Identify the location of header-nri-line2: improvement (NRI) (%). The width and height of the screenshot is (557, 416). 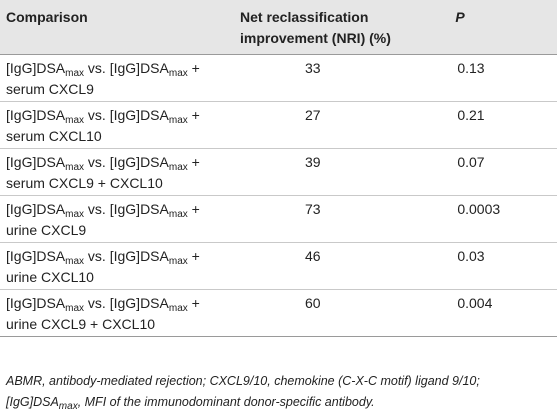
(315, 38).